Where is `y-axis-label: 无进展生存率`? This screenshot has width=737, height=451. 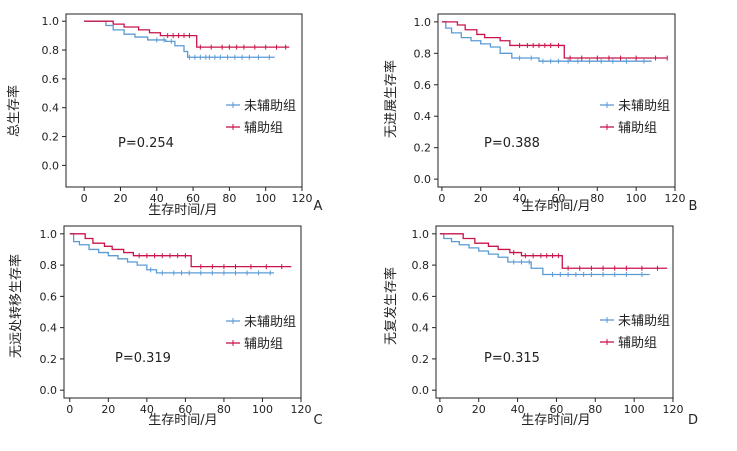 y-axis-label: 无进展生存率 is located at coordinates (391, 99).